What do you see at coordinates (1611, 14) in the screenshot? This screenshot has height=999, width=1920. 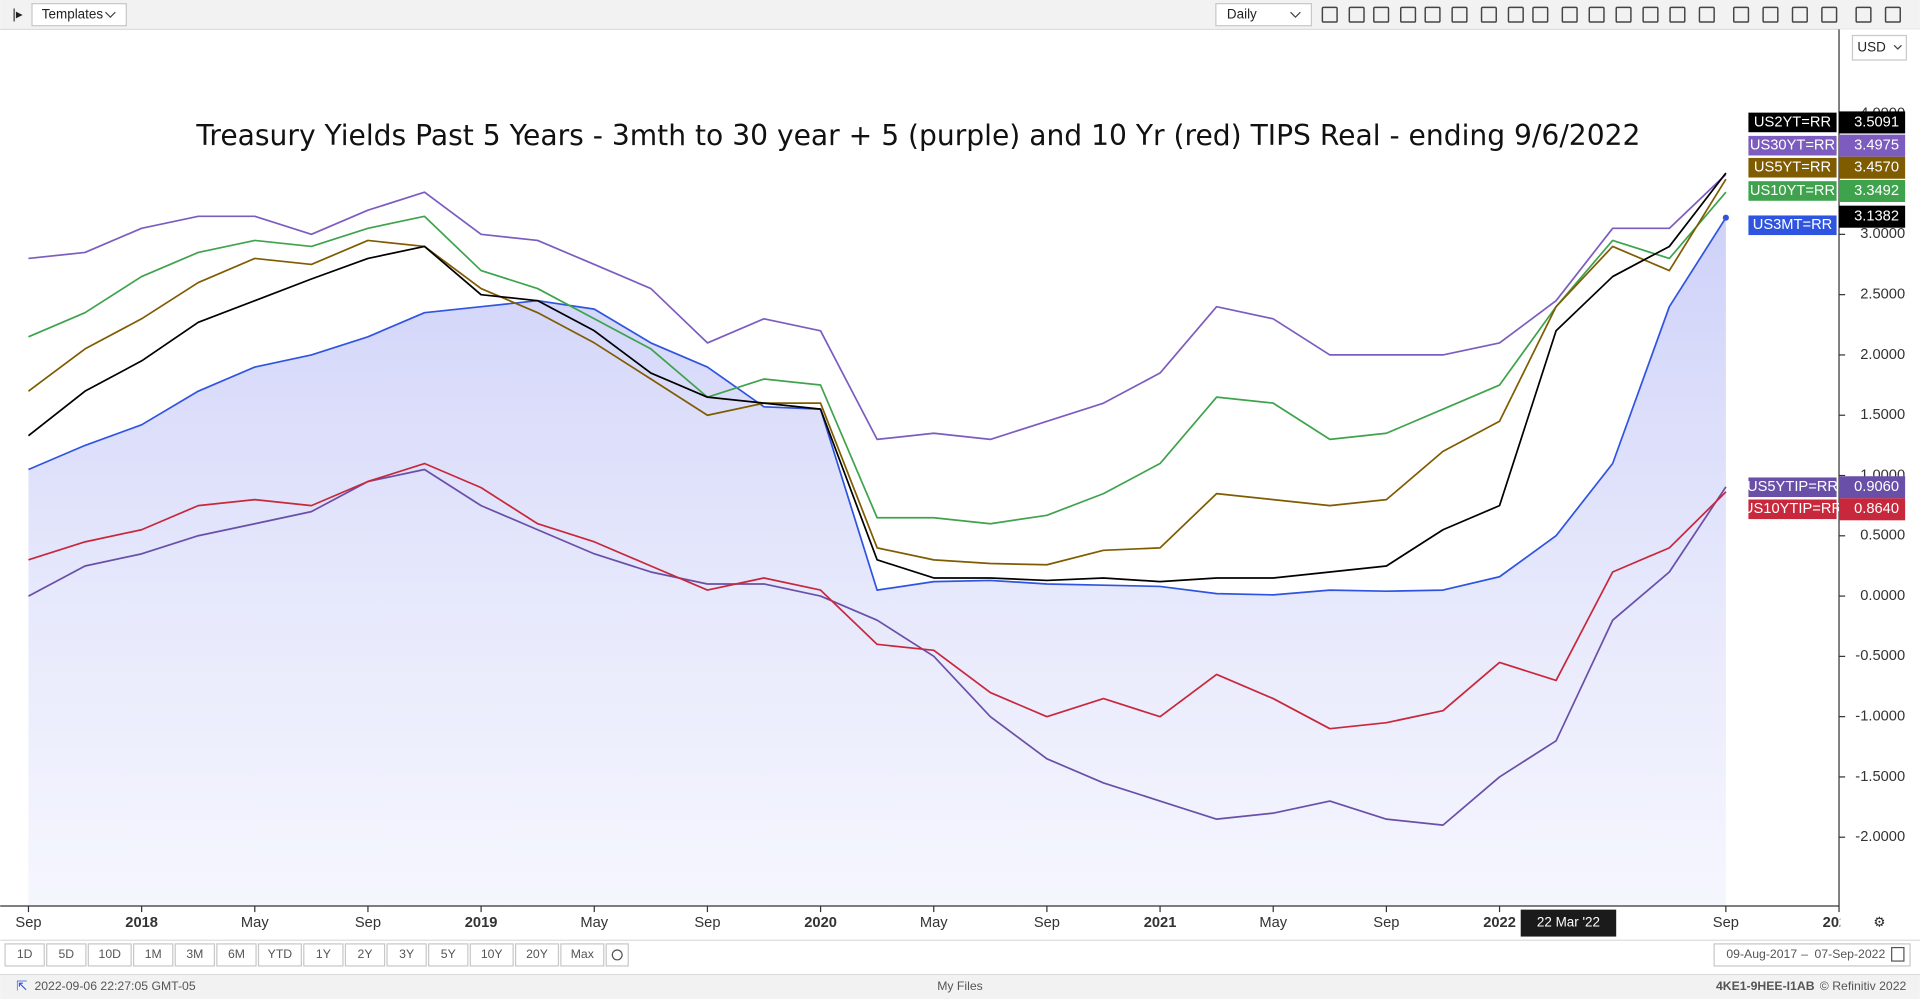 I see `toolbar-icons` at bounding box center [1611, 14].